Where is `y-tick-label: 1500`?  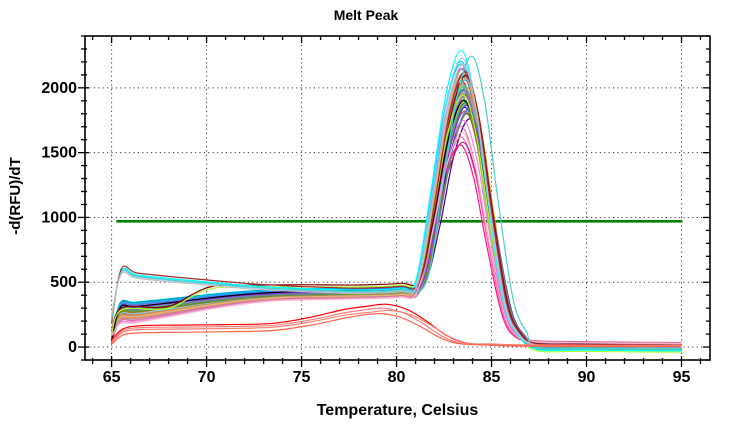 y-tick-label: 1500 is located at coordinates (59, 153).